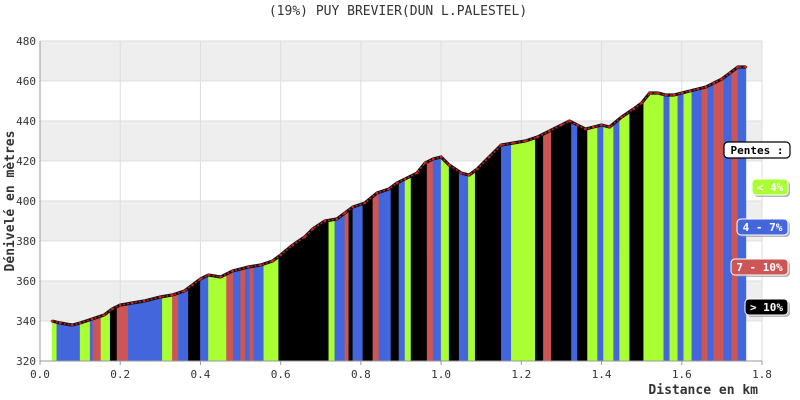 This screenshot has height=400, width=800. I want to click on legend-title-box, so click(757, 150).